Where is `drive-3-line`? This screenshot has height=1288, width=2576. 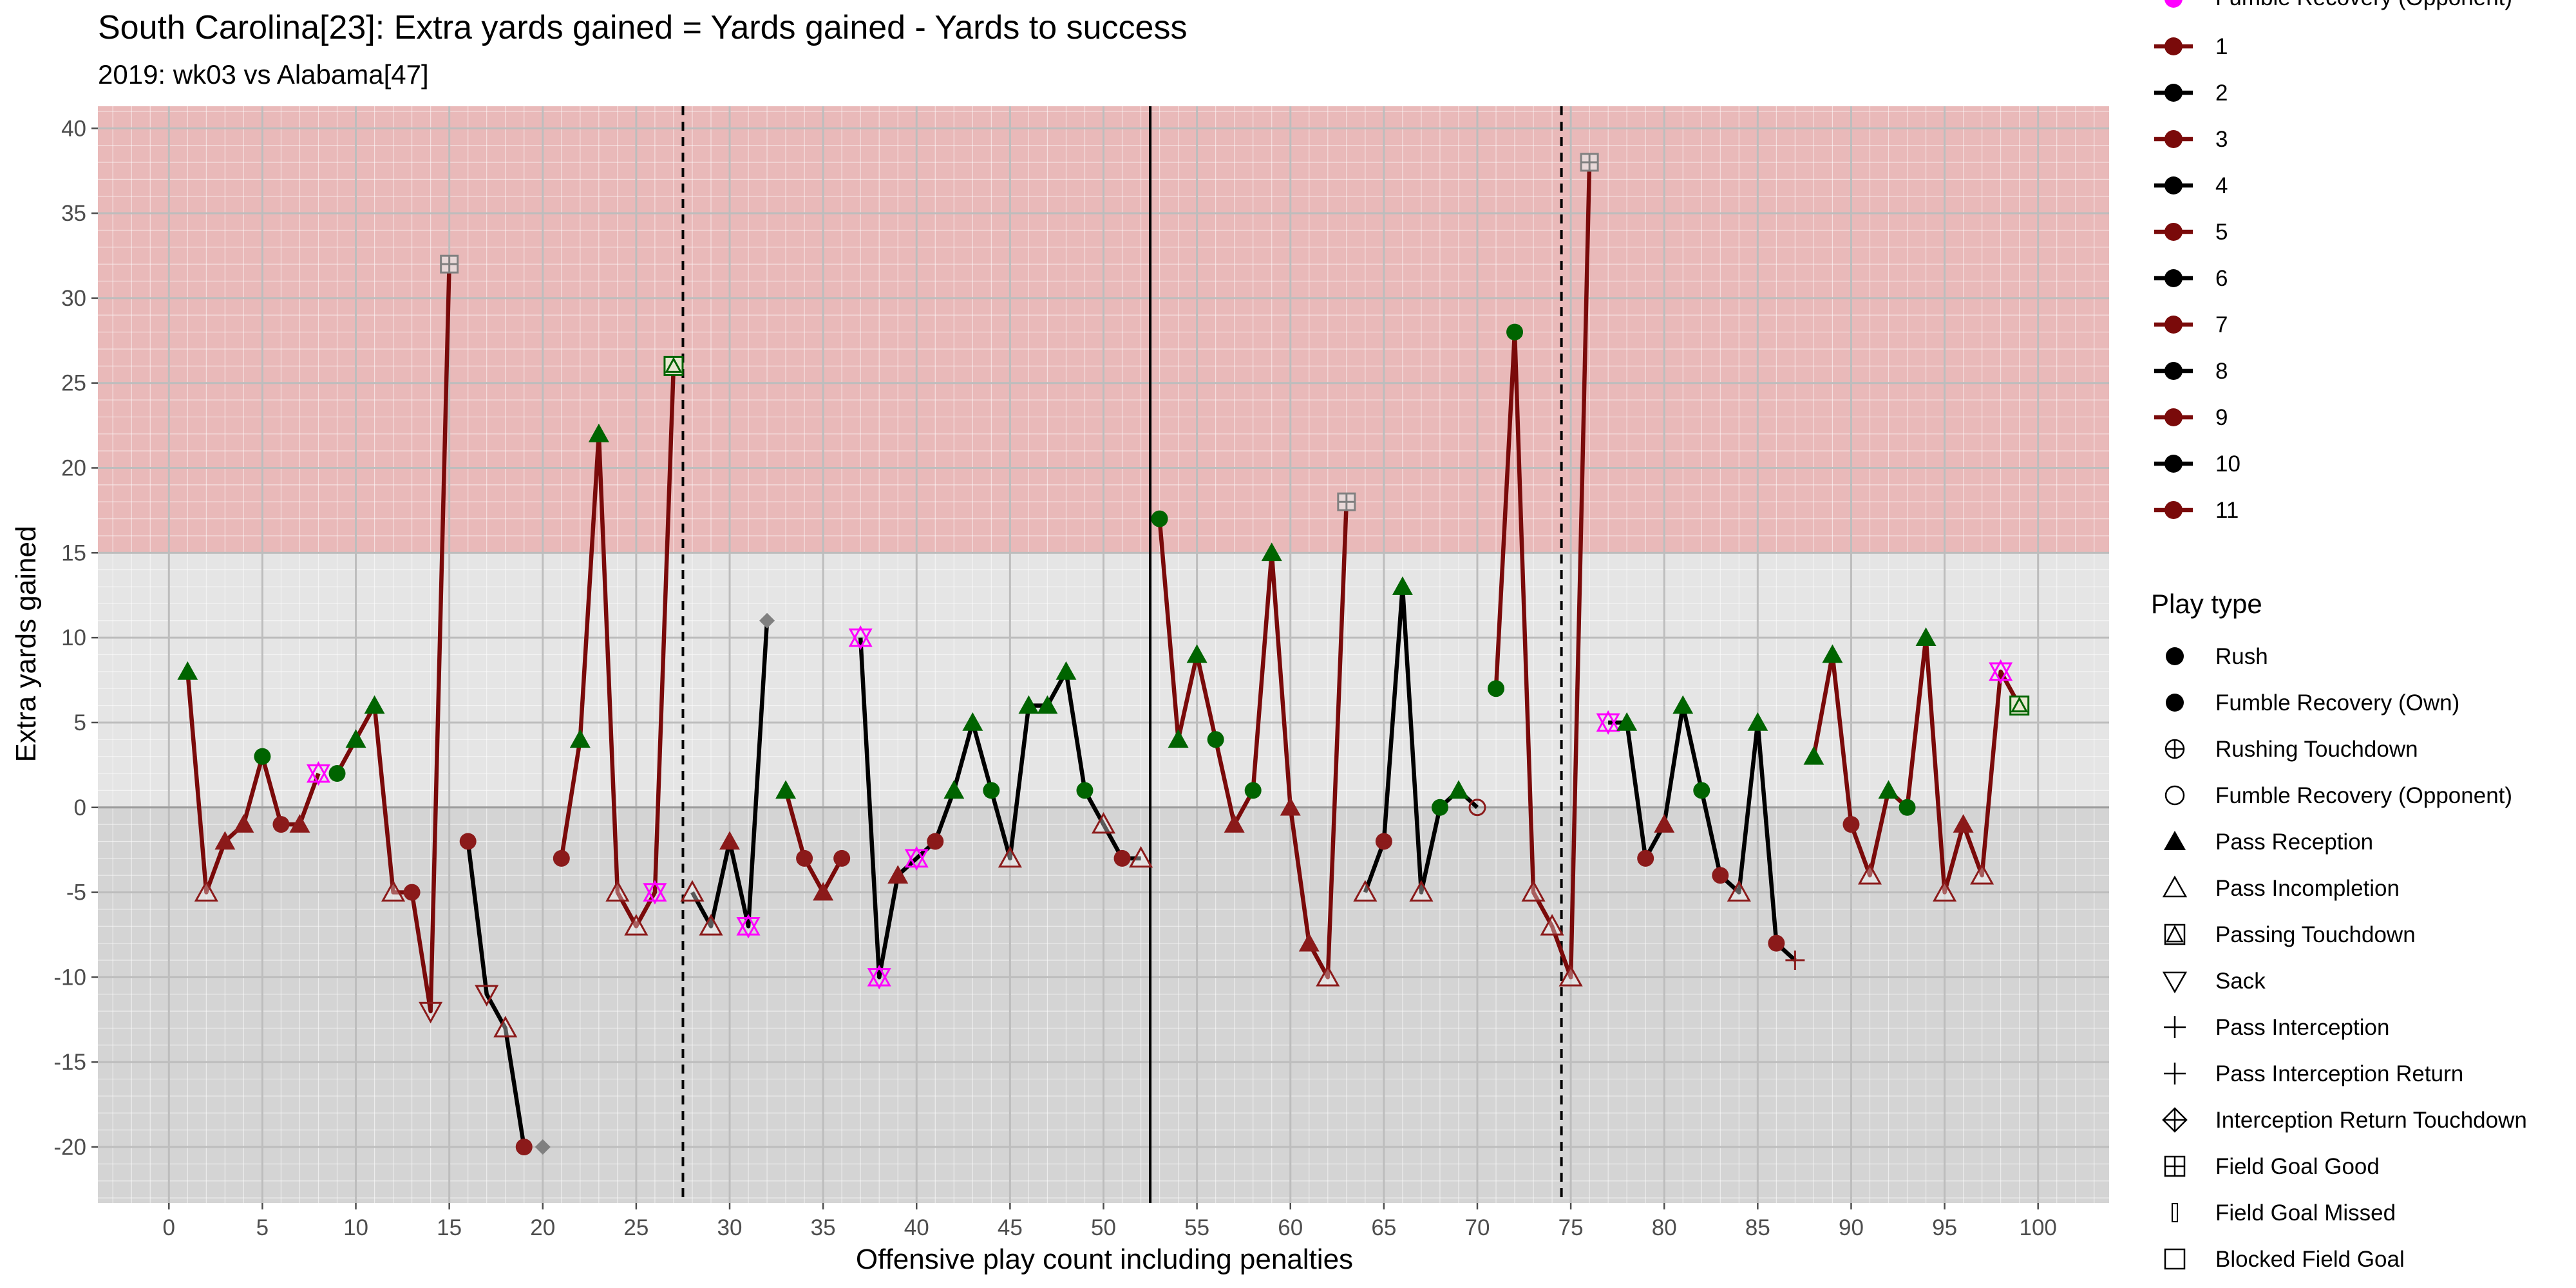 drive-3-line is located at coordinates (496, 995).